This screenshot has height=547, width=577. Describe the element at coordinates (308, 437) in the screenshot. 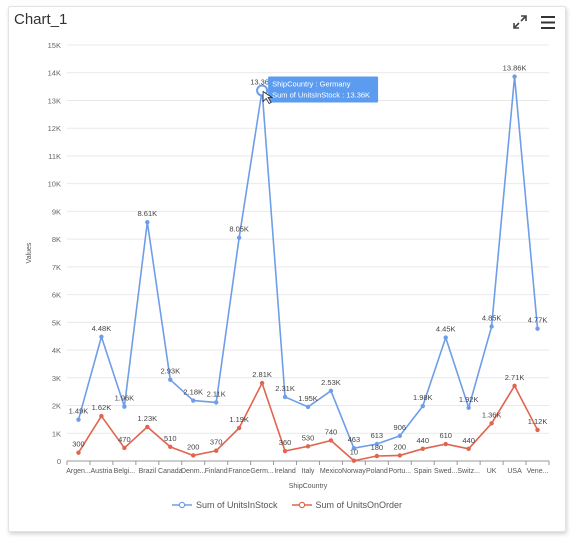

I see `data-label-order: 530` at that location.